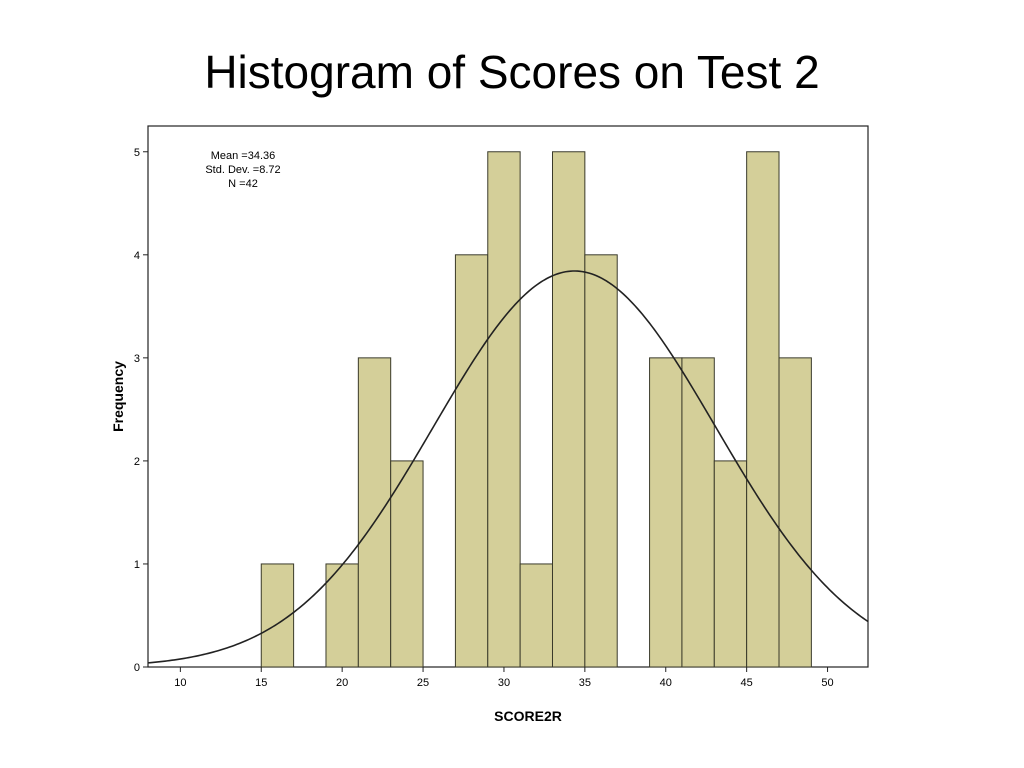 The image size is (1024, 768). What do you see at coordinates (423, 683) in the screenshot?
I see `x-tick-label: 25` at bounding box center [423, 683].